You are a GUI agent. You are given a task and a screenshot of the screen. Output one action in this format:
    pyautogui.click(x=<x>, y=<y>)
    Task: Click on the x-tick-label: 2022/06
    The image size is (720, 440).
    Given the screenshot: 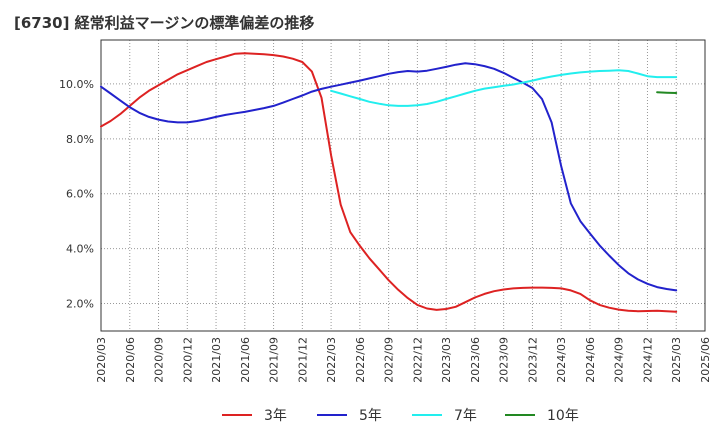 What is the action you would take?
    pyautogui.click(x=360, y=360)
    